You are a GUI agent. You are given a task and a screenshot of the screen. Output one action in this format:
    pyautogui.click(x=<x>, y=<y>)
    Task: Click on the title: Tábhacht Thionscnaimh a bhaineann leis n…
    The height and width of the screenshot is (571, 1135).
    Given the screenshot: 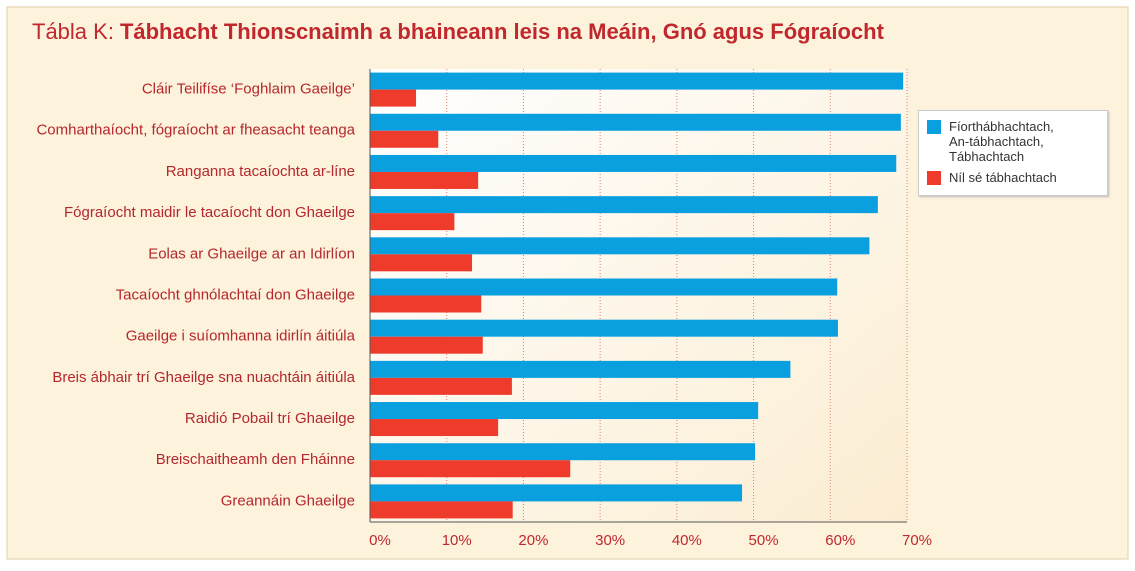 What is the action you would take?
    pyautogui.click(x=502, y=31)
    